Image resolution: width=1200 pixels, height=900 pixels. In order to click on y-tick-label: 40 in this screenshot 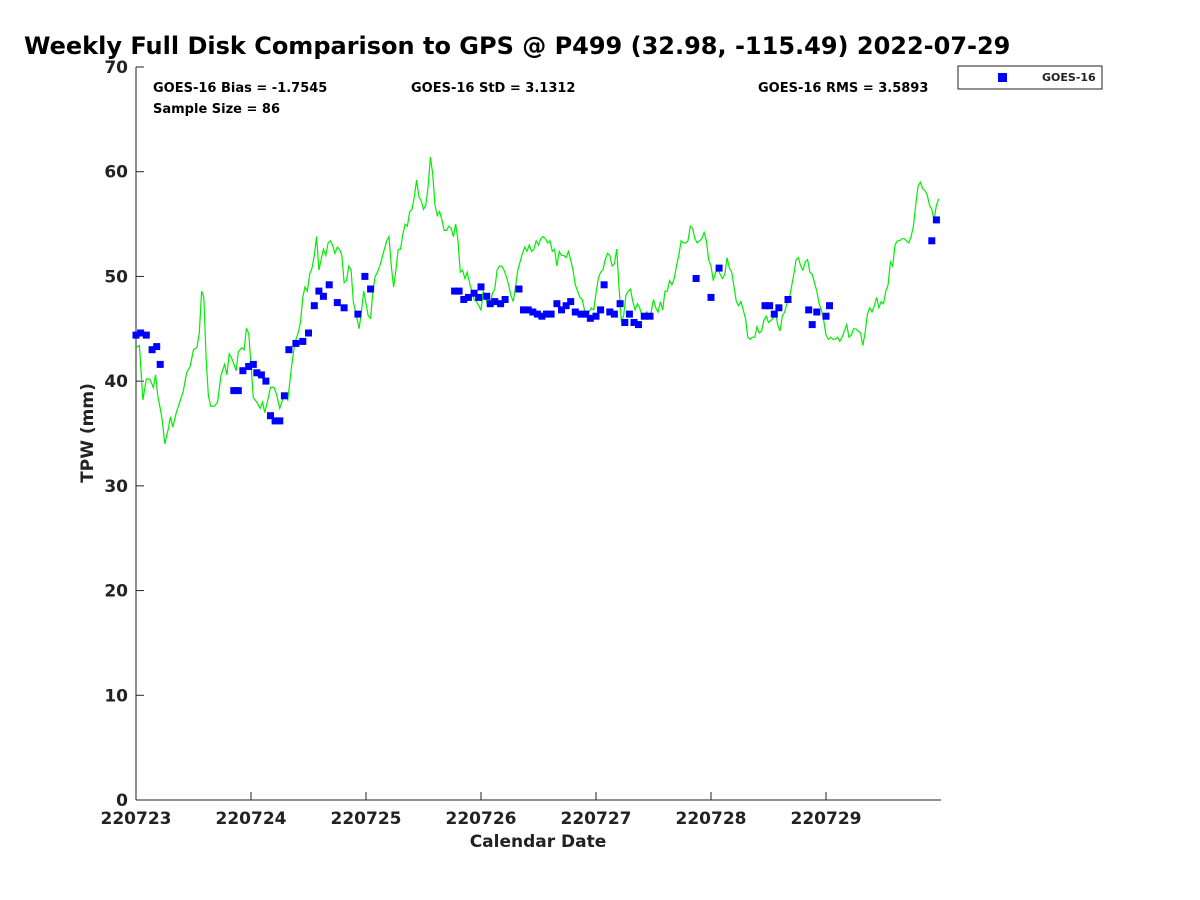, I will do `click(116, 382)`.